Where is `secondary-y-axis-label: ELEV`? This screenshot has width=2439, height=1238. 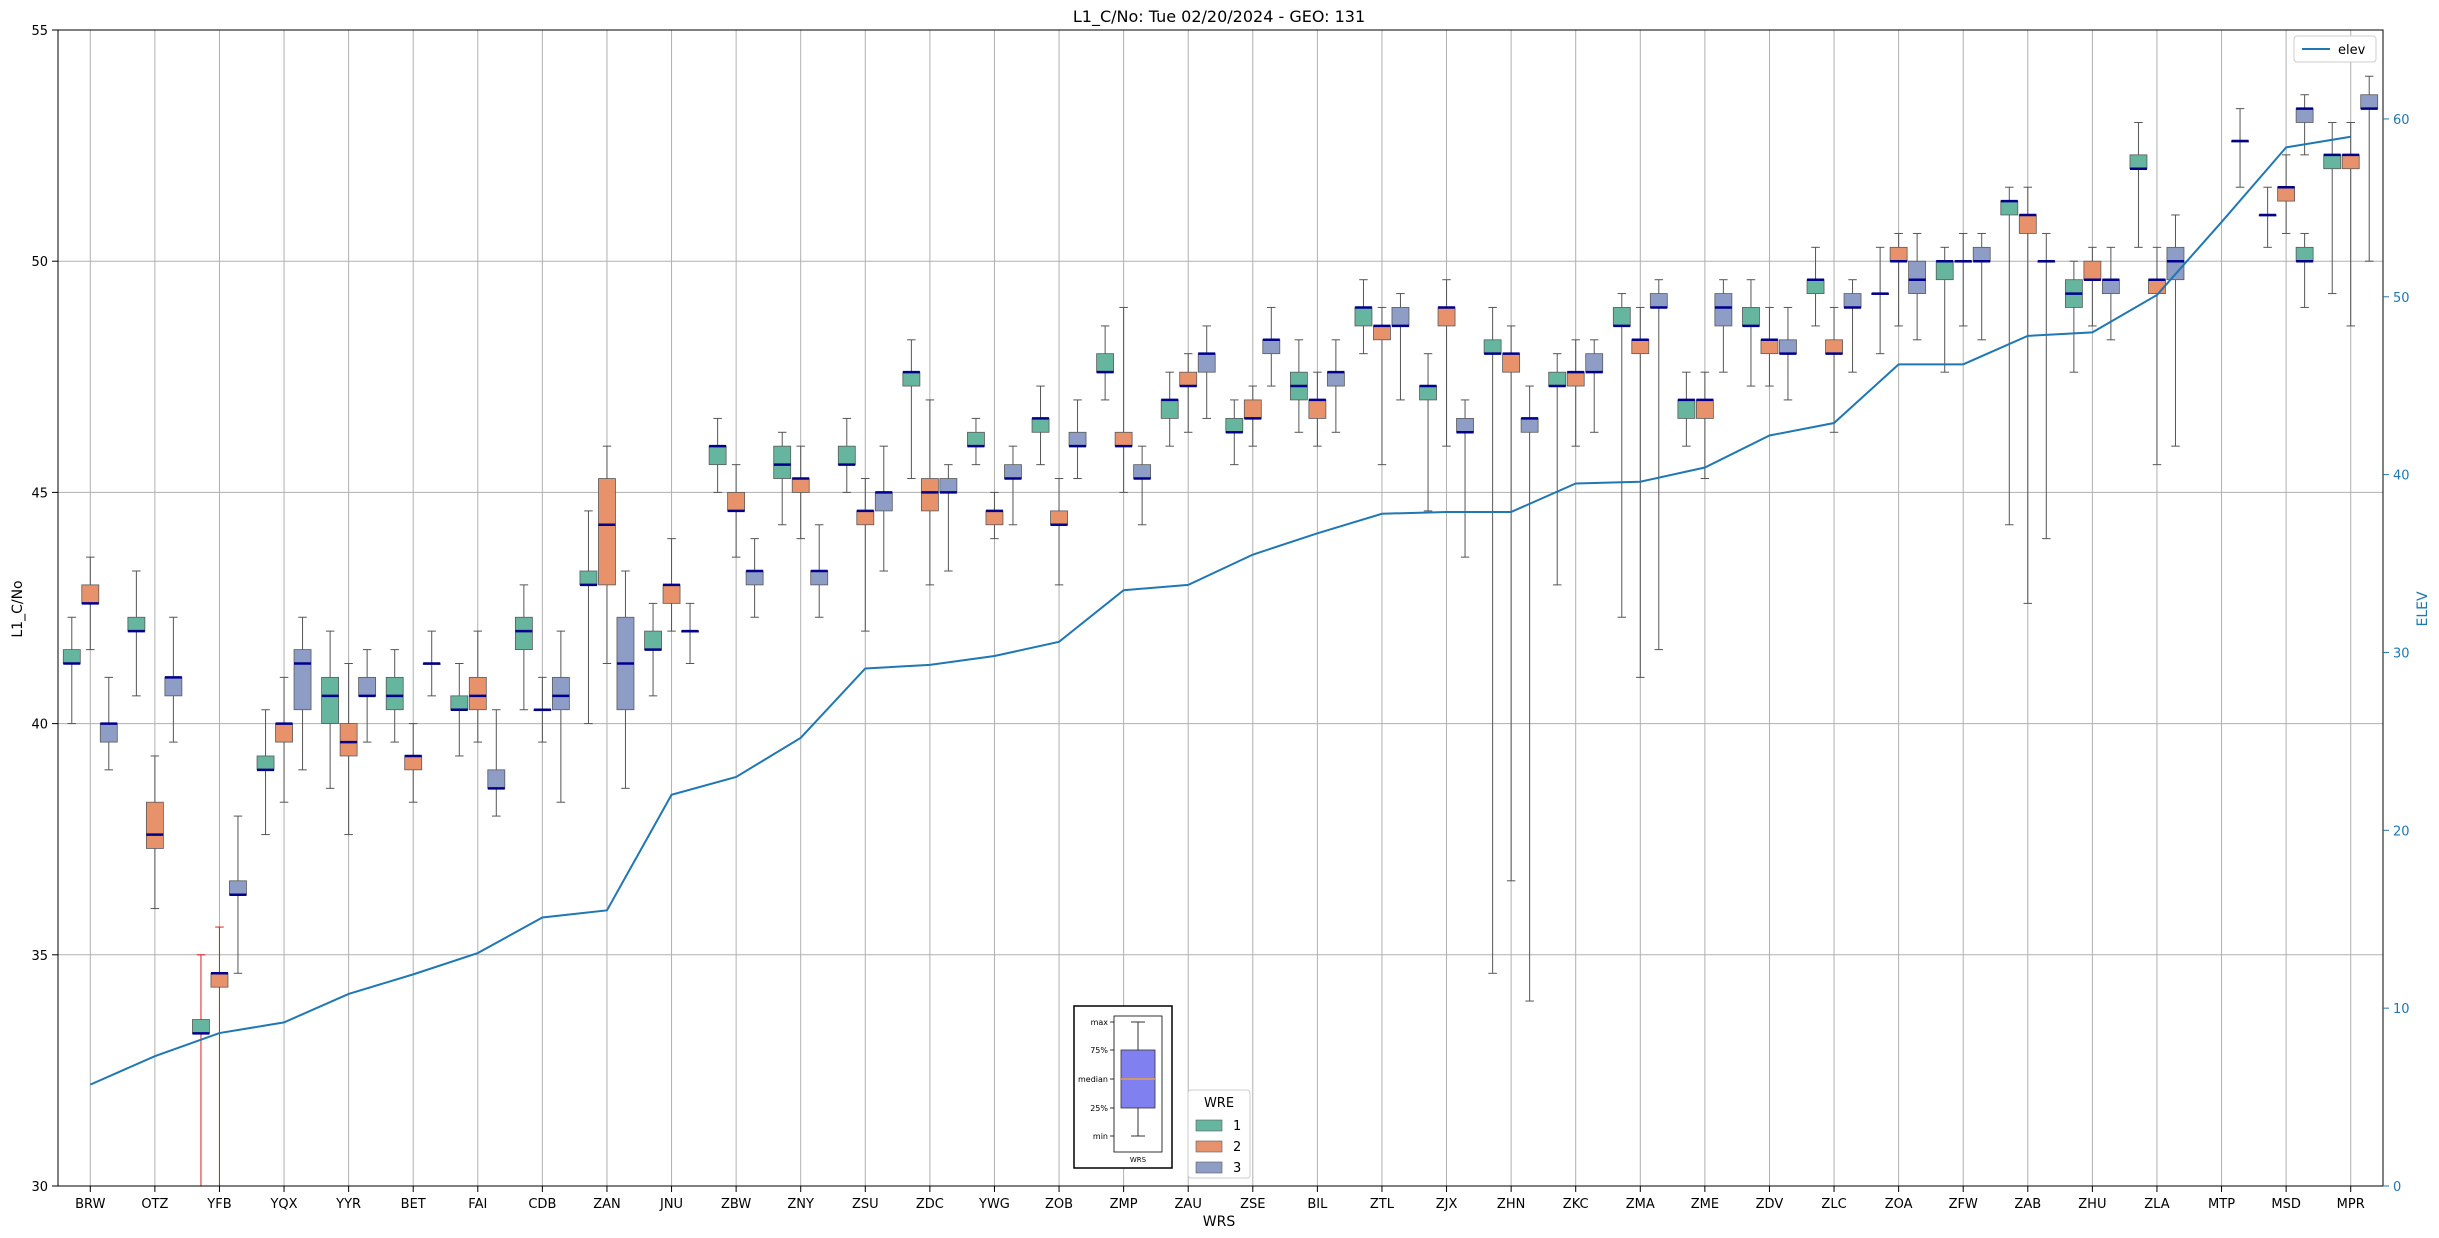
secondary-y-axis-label: ELEV is located at coordinates (2423, 608).